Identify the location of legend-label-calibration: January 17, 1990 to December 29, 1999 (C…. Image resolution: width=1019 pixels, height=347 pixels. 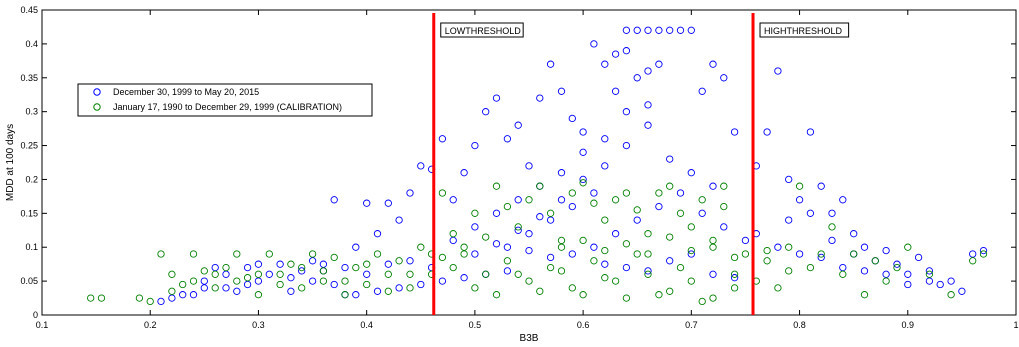
(227, 107).